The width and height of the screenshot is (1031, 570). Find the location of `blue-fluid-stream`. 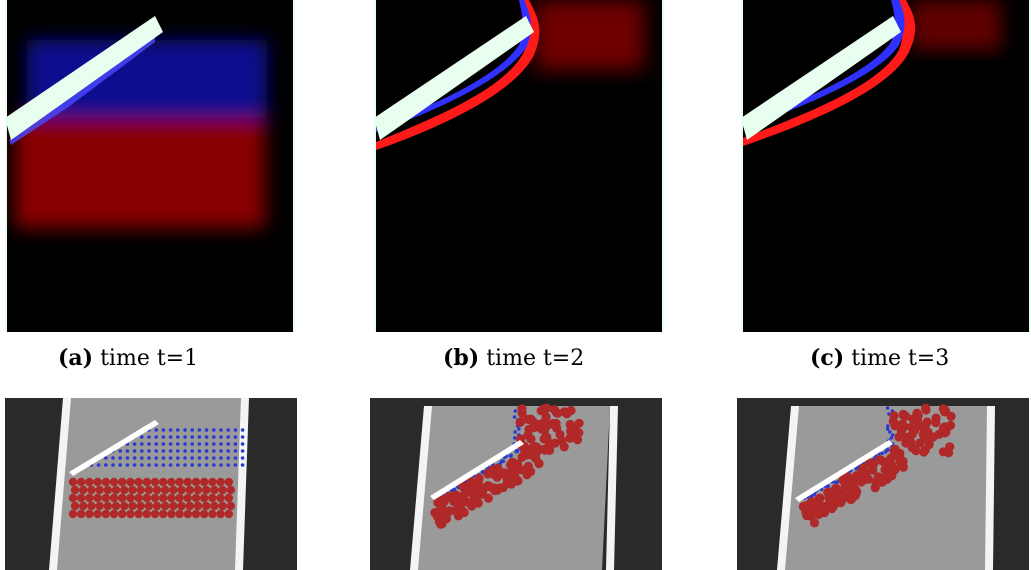

blue-fluid-stream is located at coordinates (454, 66).